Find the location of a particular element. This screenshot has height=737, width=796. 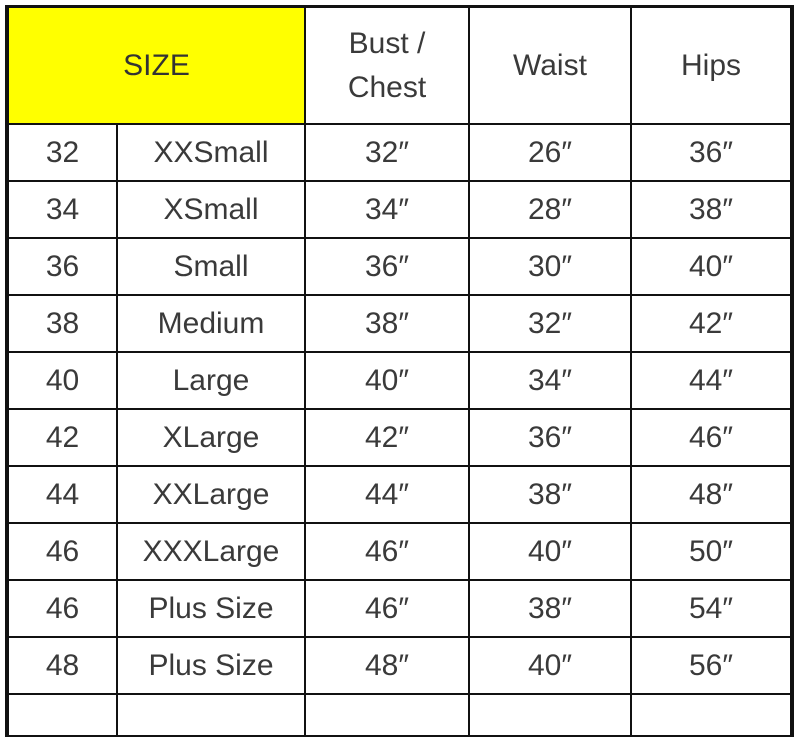

table-row: 48 Plus Size 48″ 40″ 56″ is located at coordinates (399, 665).